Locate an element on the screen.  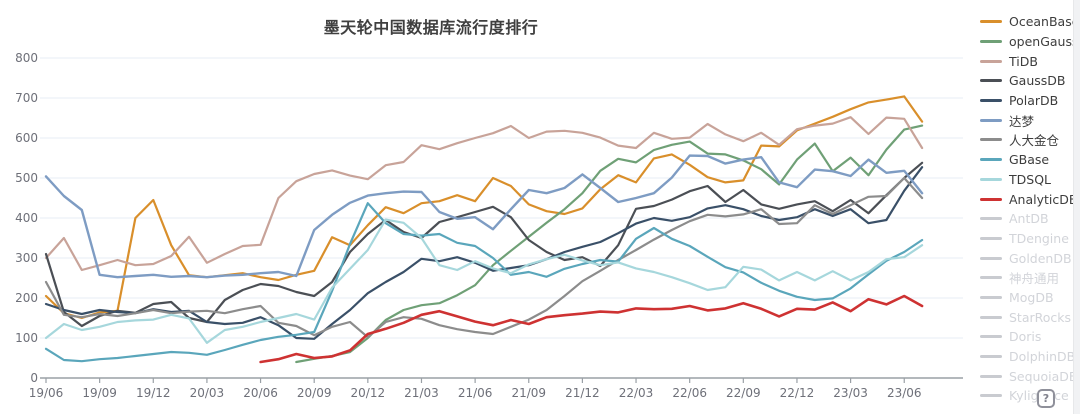
svg-text: 22/09 is located at coordinates (743, 393).